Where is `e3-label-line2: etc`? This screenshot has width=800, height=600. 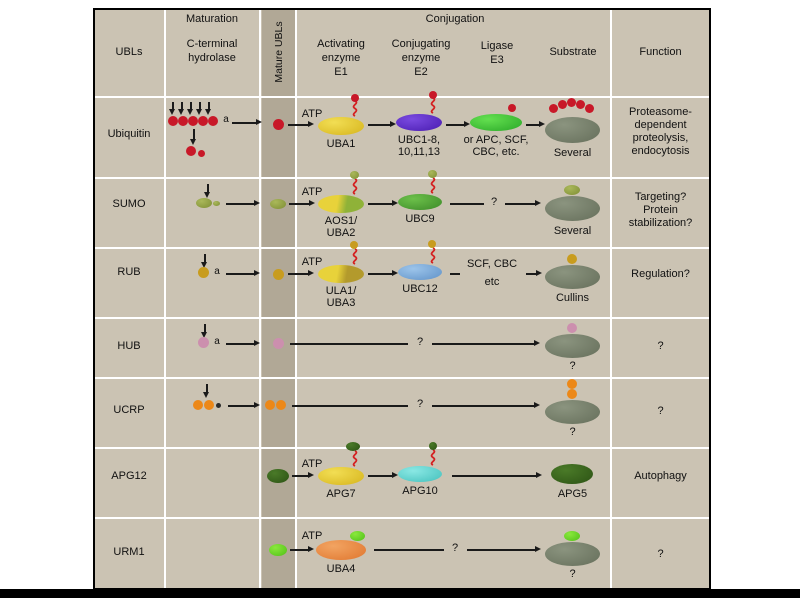
e3-label-line2: etc is located at coordinates (492, 282).